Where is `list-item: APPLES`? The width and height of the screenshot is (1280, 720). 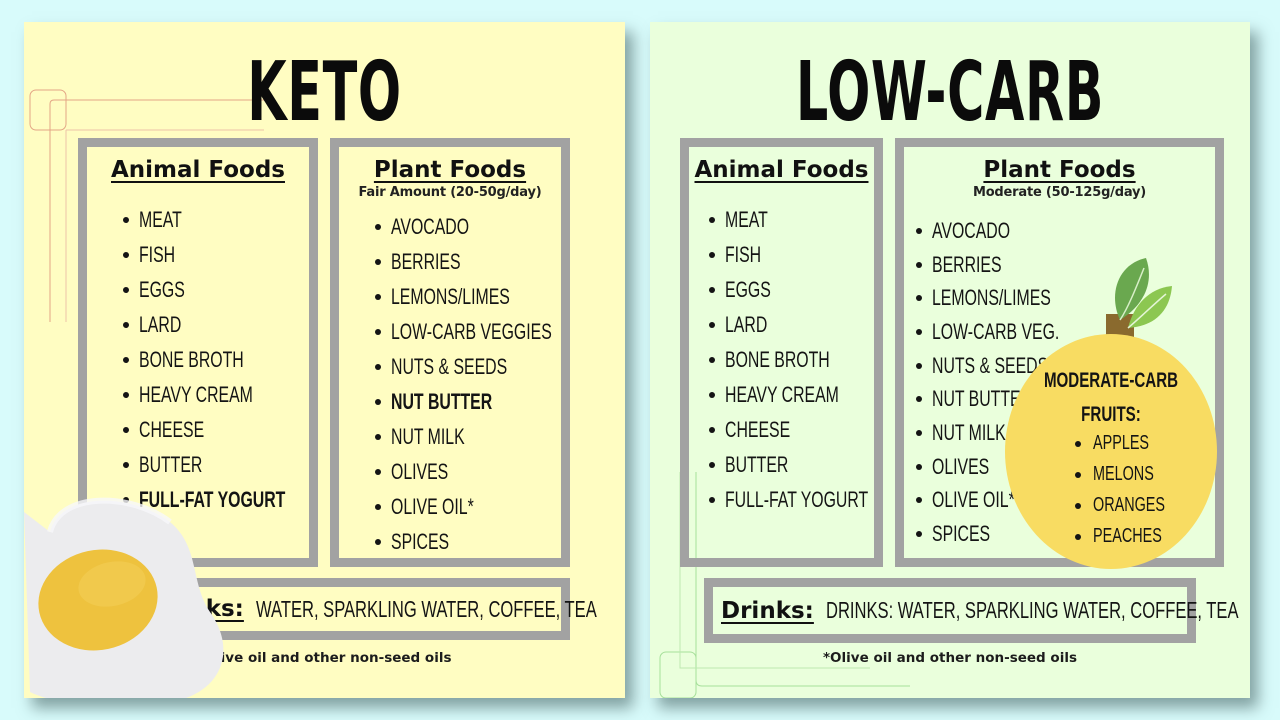 list-item: APPLES is located at coordinates (1134, 443).